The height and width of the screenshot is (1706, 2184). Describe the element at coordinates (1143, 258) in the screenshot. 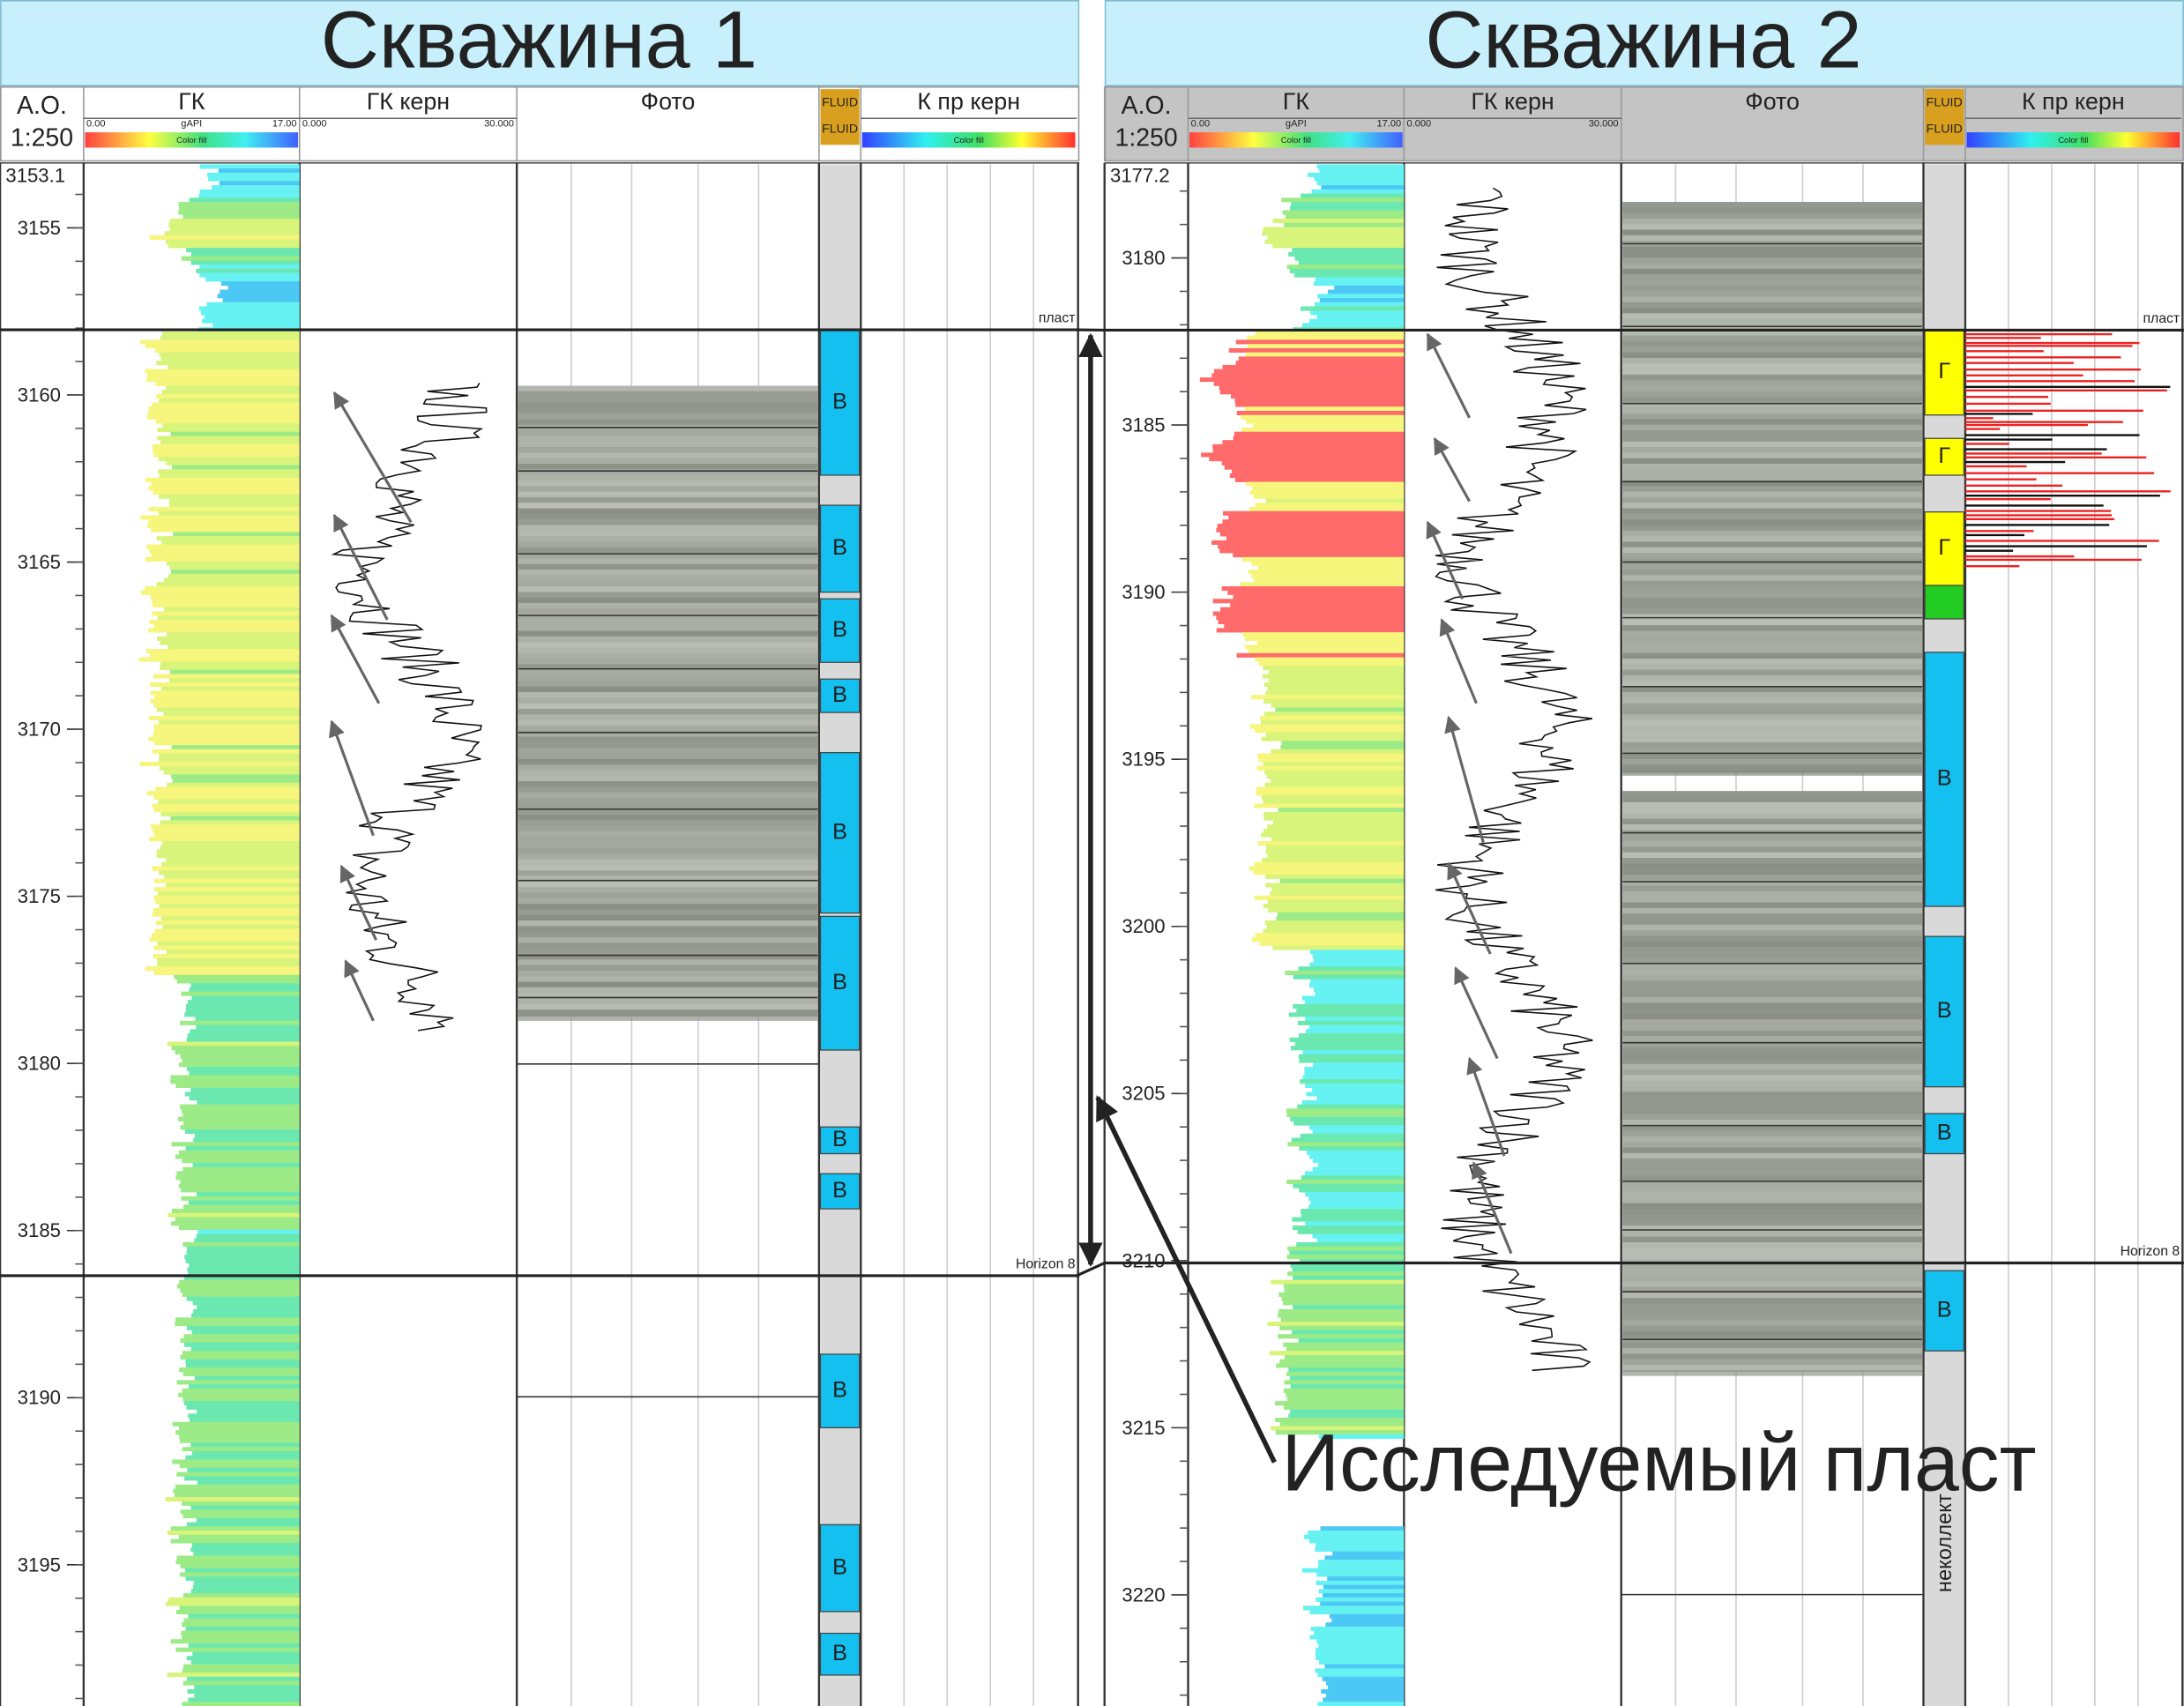

I see `depth-tick-label: 3180` at that location.